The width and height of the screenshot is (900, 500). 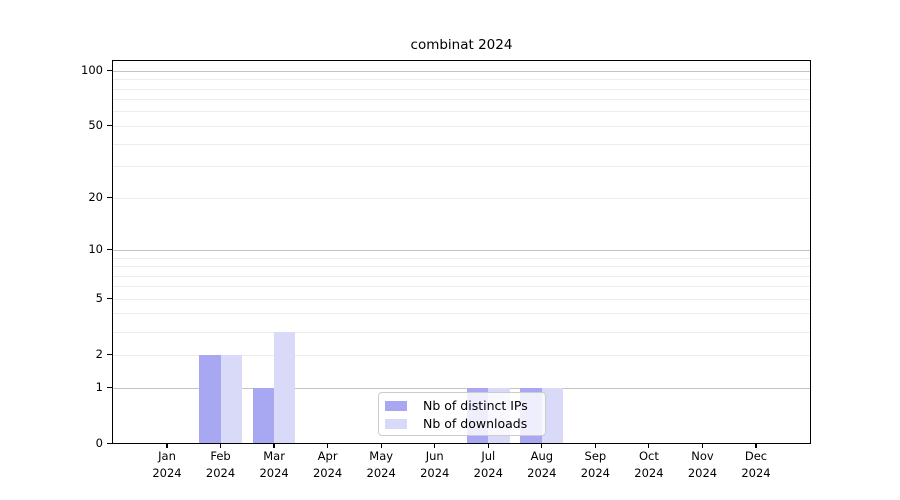 I want to click on x-tickmark-mar, so click(x=274, y=445).